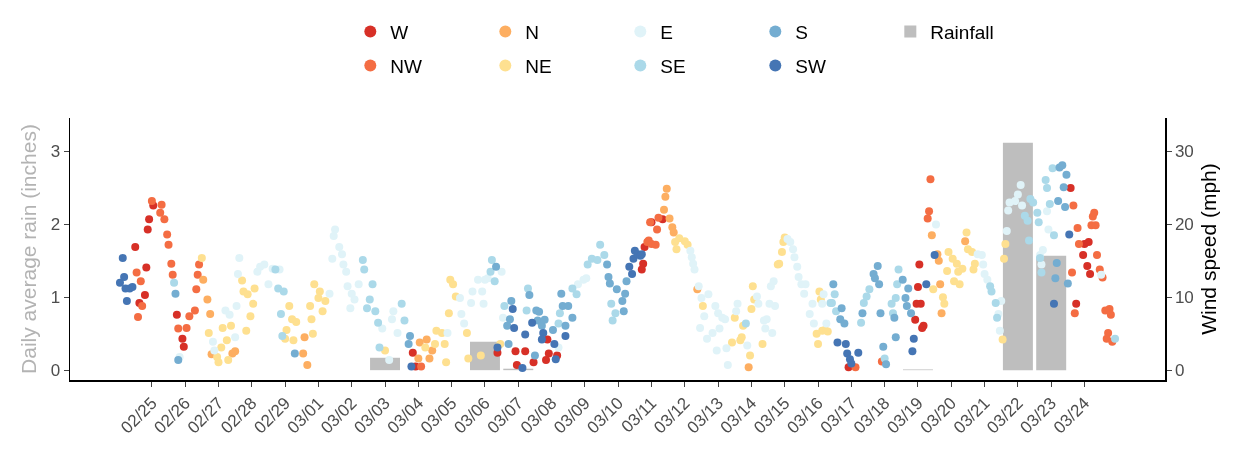 Image resolution: width=1241 pixels, height=451 pixels. I want to click on legend-label: Rainfall, so click(962, 32).